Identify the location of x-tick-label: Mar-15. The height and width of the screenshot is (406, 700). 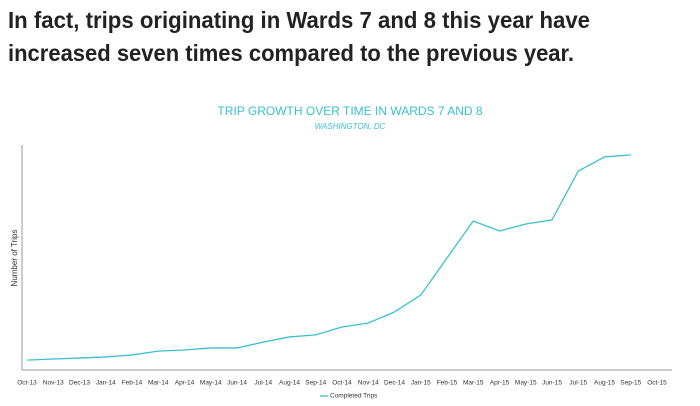
(473, 383).